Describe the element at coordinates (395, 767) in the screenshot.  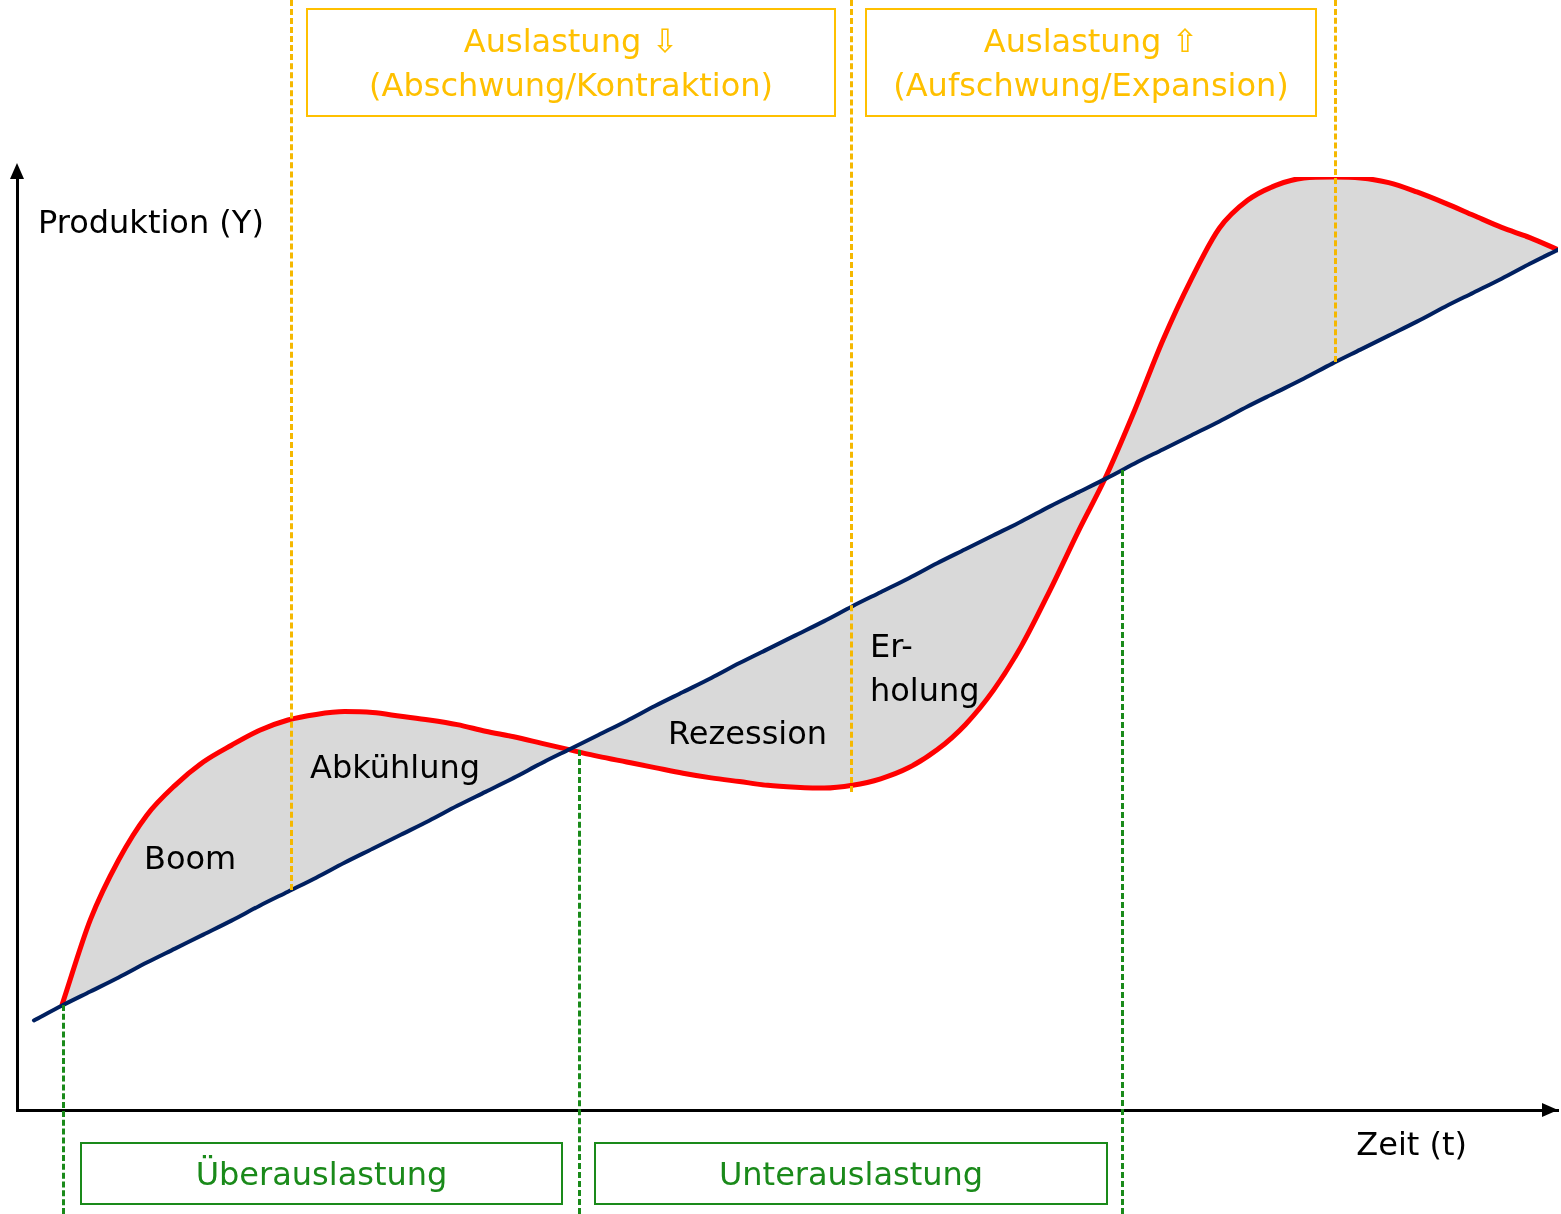
I see `annotation: Abkühlung` at that location.